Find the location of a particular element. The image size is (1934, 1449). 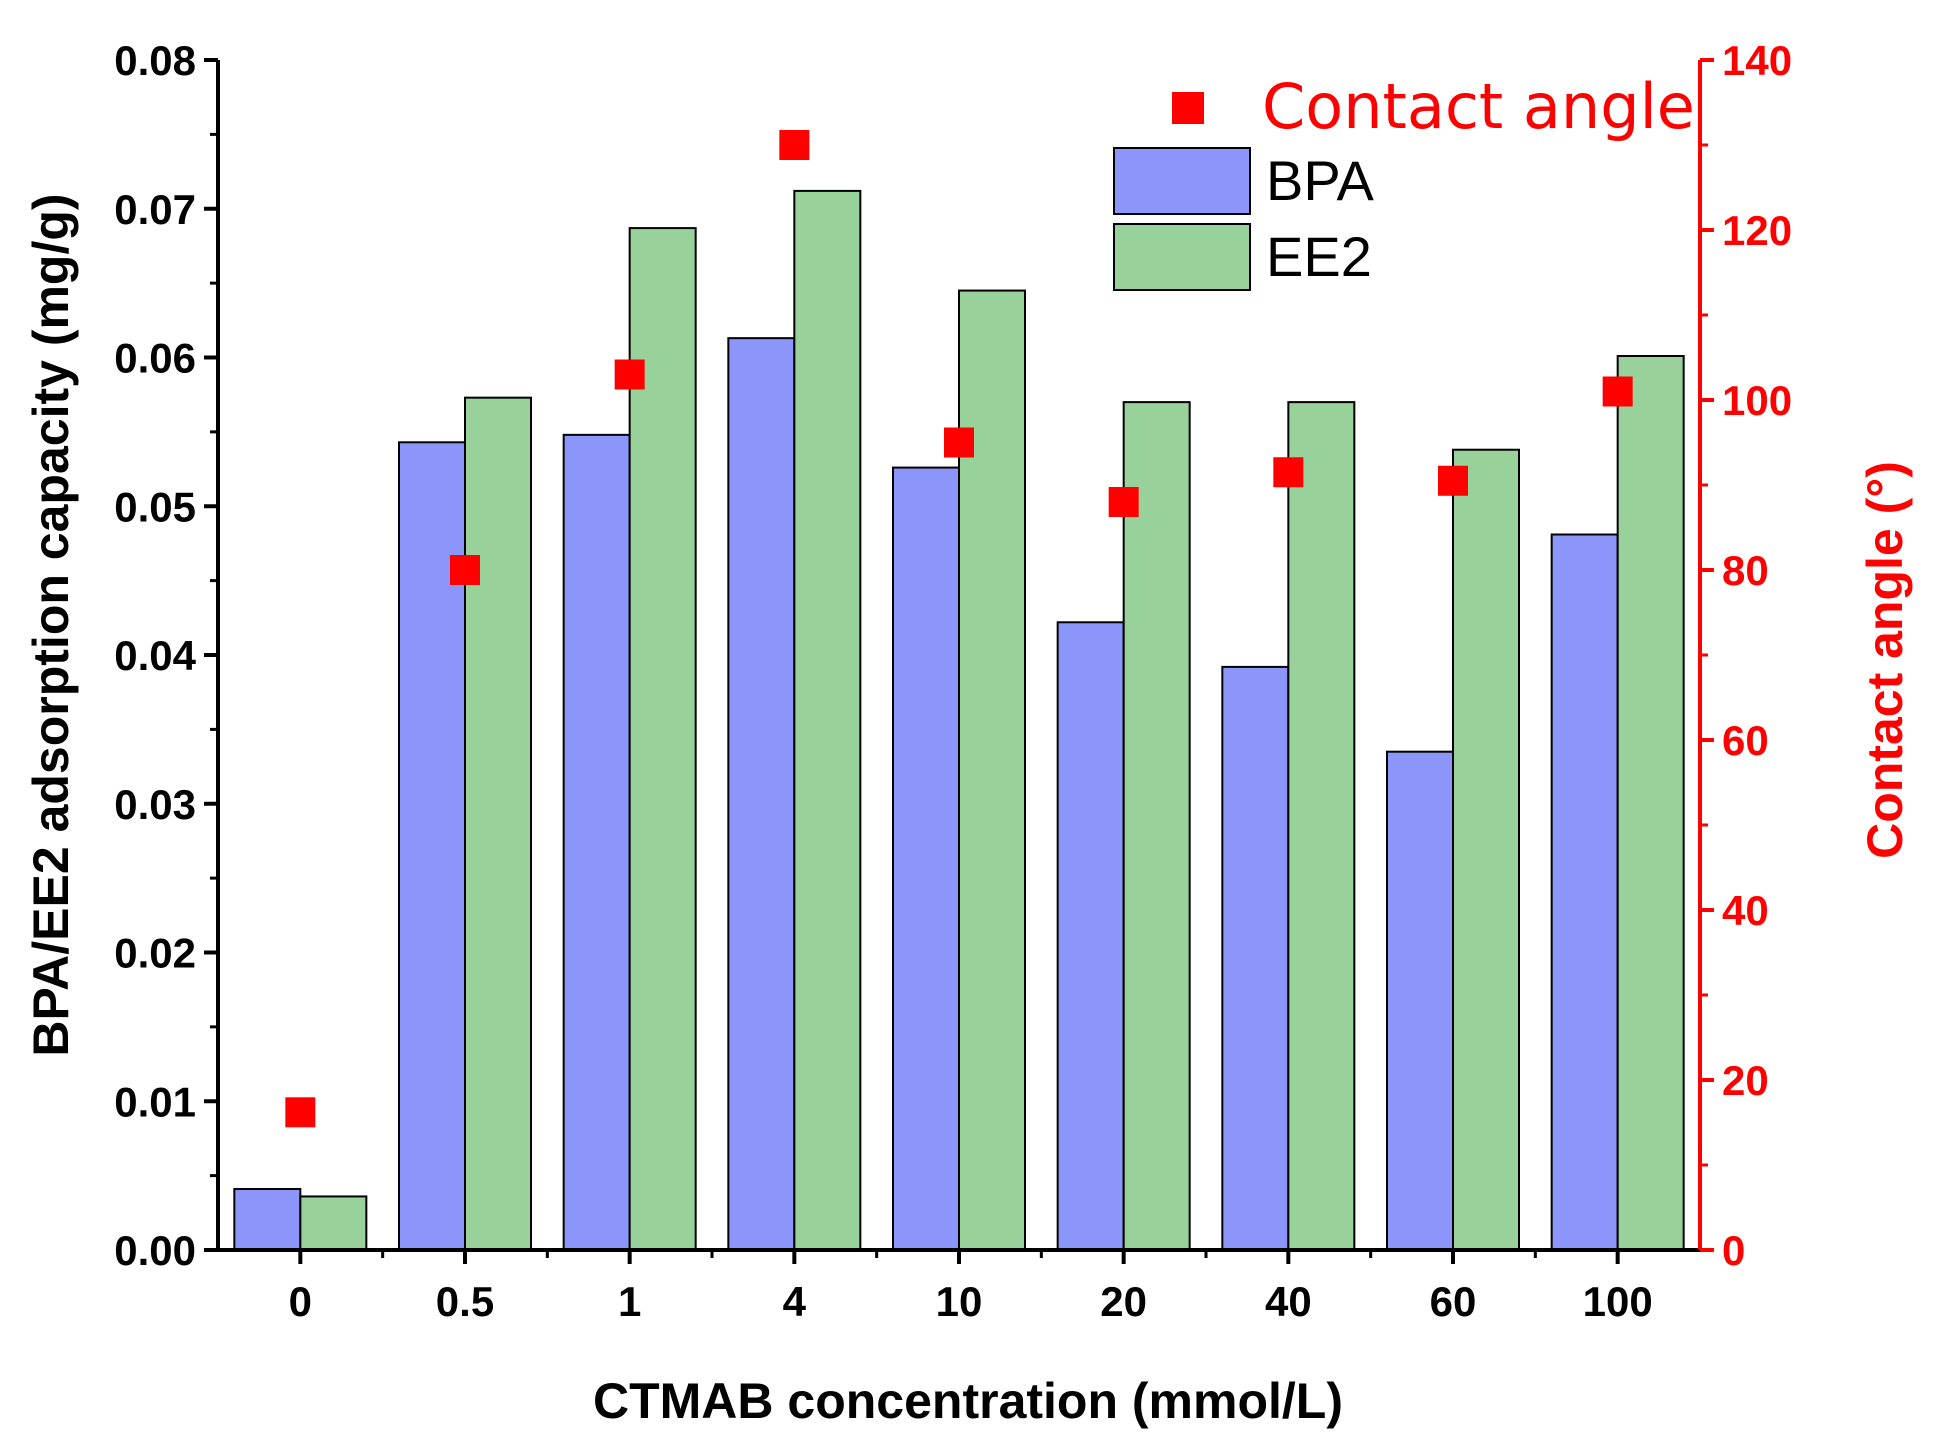

legend-swatch-ee2 is located at coordinates (1182, 257).